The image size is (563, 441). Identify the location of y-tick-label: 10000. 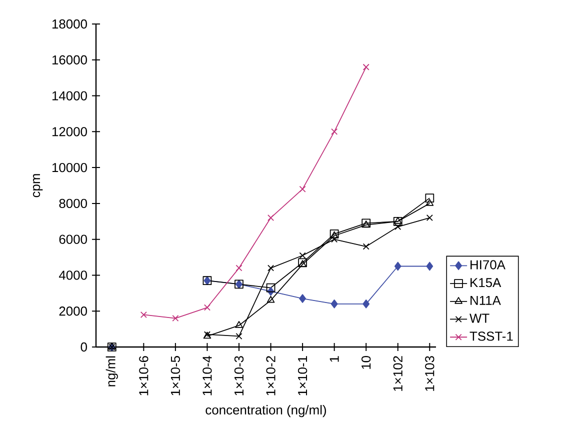
(69, 167).